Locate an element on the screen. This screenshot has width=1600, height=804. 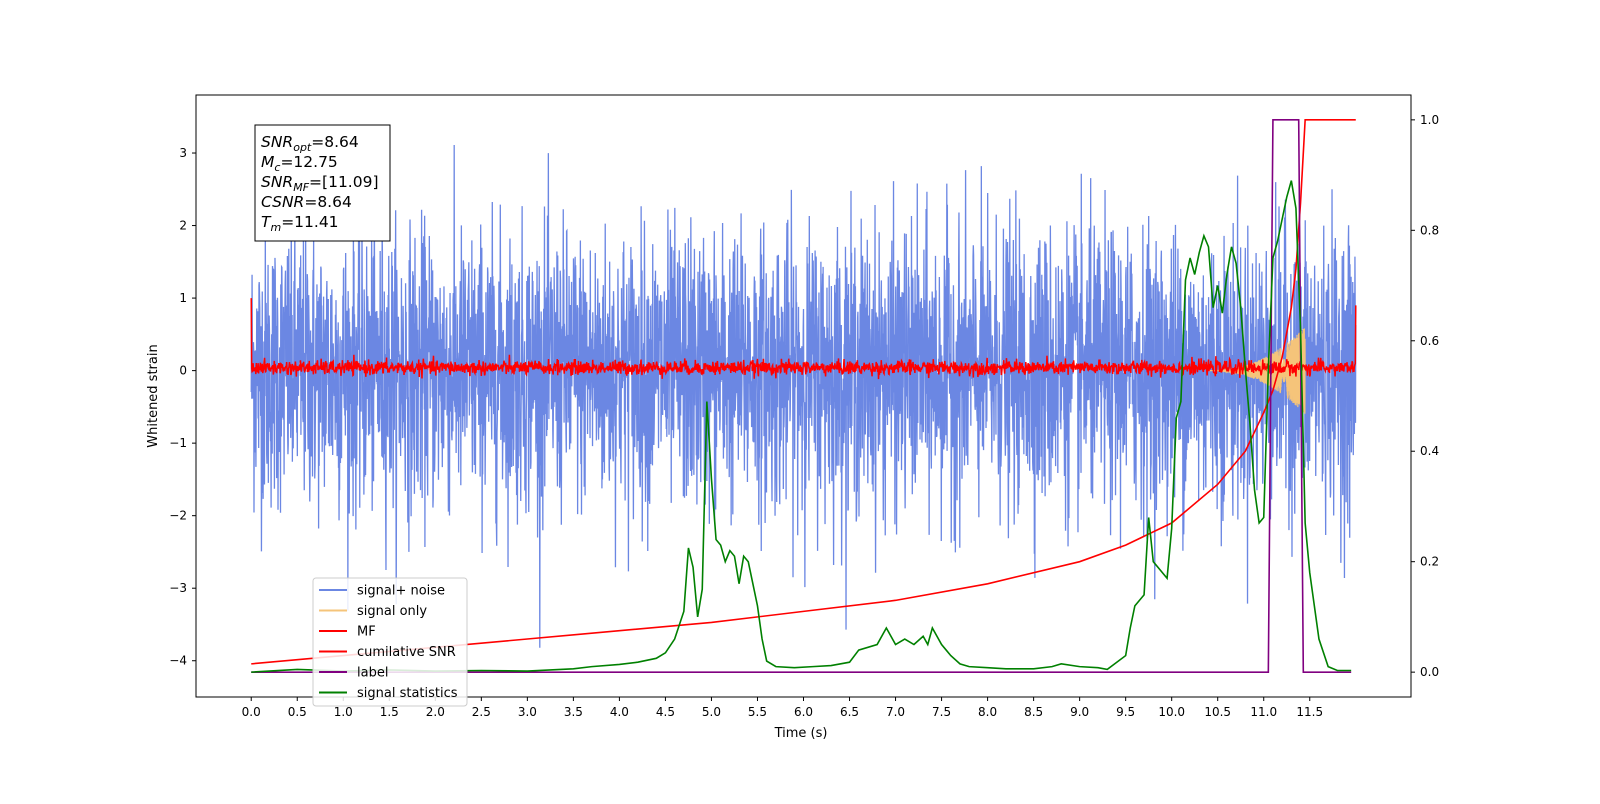
legend-entry: signal only is located at coordinates (392, 611).